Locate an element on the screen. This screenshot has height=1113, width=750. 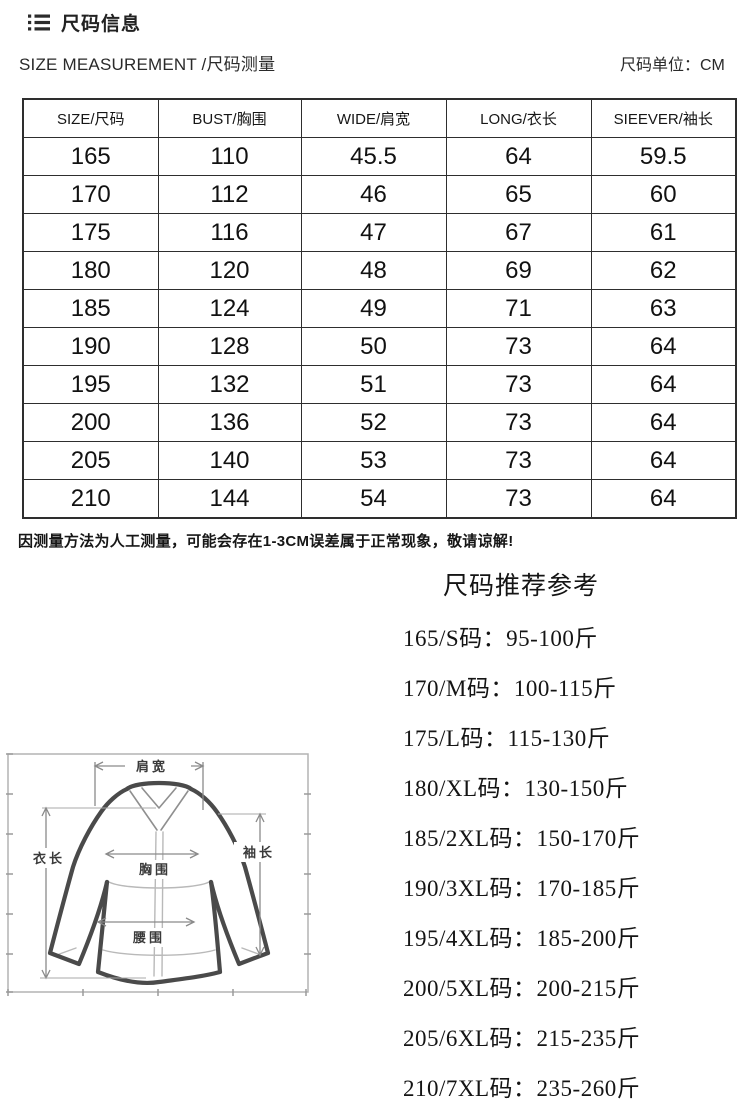
recommendation-title: 尺码推荐参考 is located at coordinates (521, 586).